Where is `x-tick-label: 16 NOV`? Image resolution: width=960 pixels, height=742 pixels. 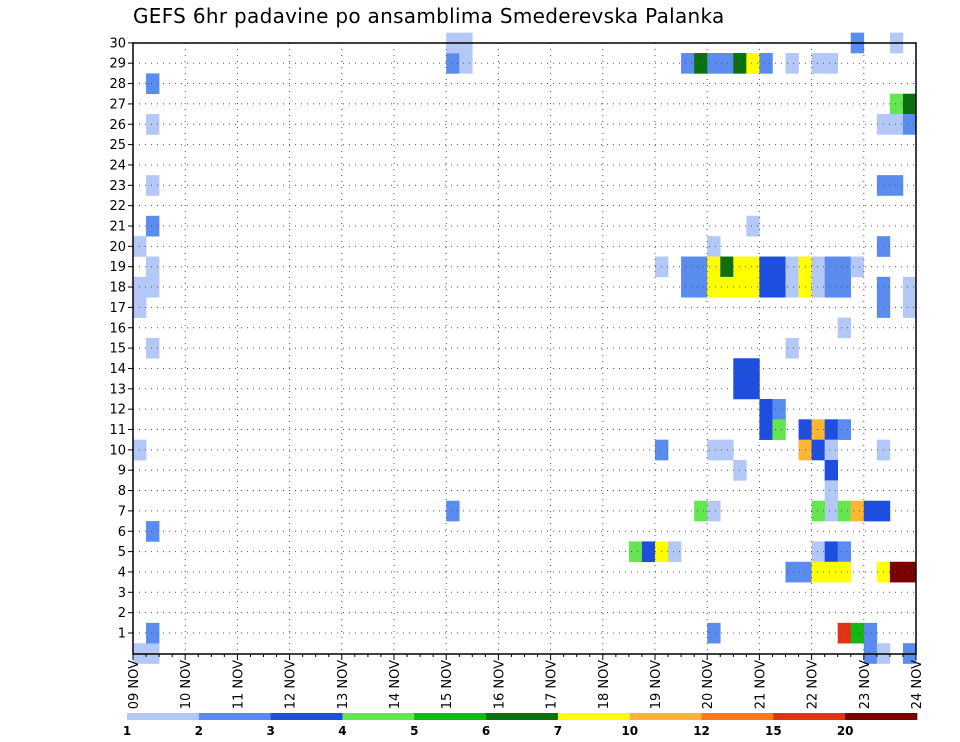
x-tick-label: 16 NOV is located at coordinates (499, 684).